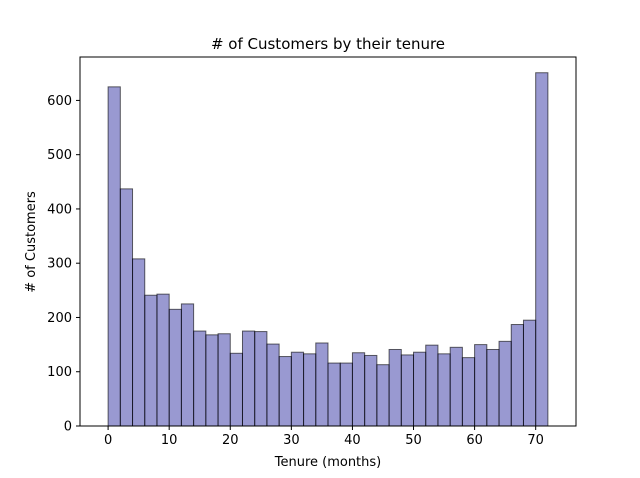 This screenshot has height=478, width=640. I want to click on x-tick-label: 50, so click(413, 440).